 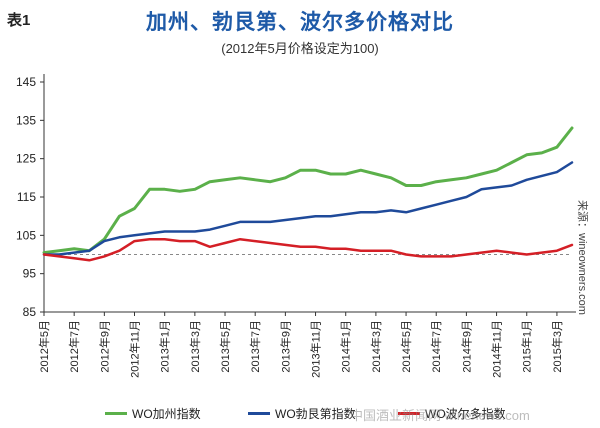 I want to click on legend-item-burgundy: WO勃艮第指数, so click(x=302, y=413).